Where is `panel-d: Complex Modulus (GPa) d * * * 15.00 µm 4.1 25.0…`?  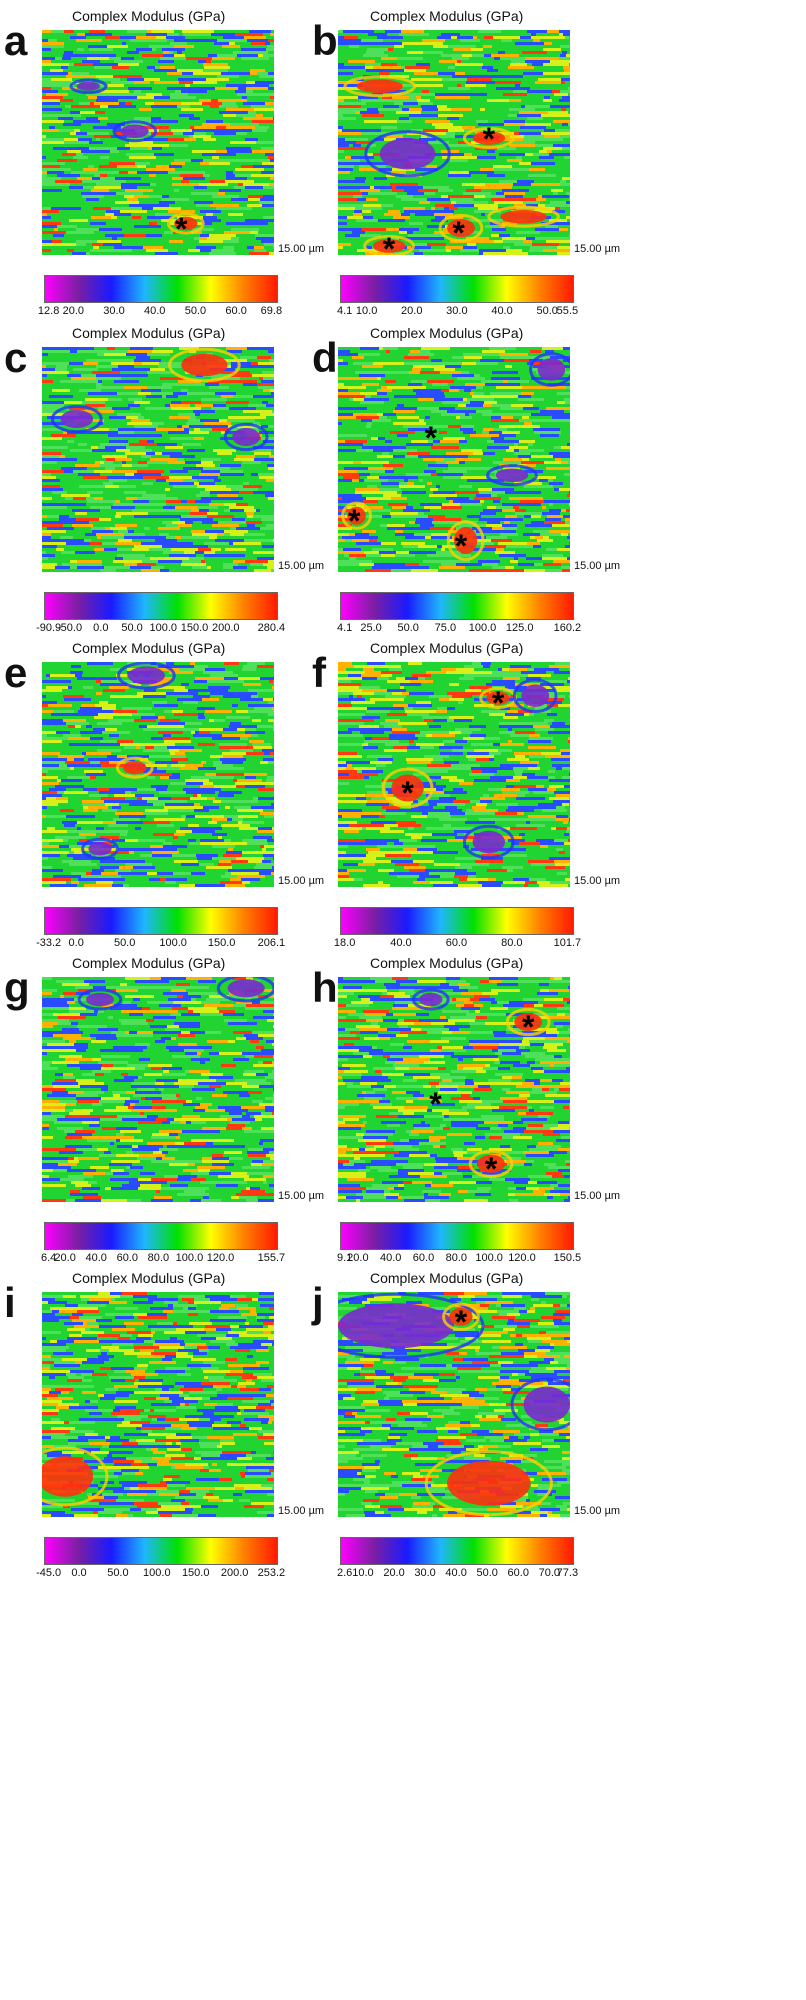 panel-d: Complex Modulus (GPa) d * * * 15.00 µm 4.1 25.0… is located at coordinates (460, 482).